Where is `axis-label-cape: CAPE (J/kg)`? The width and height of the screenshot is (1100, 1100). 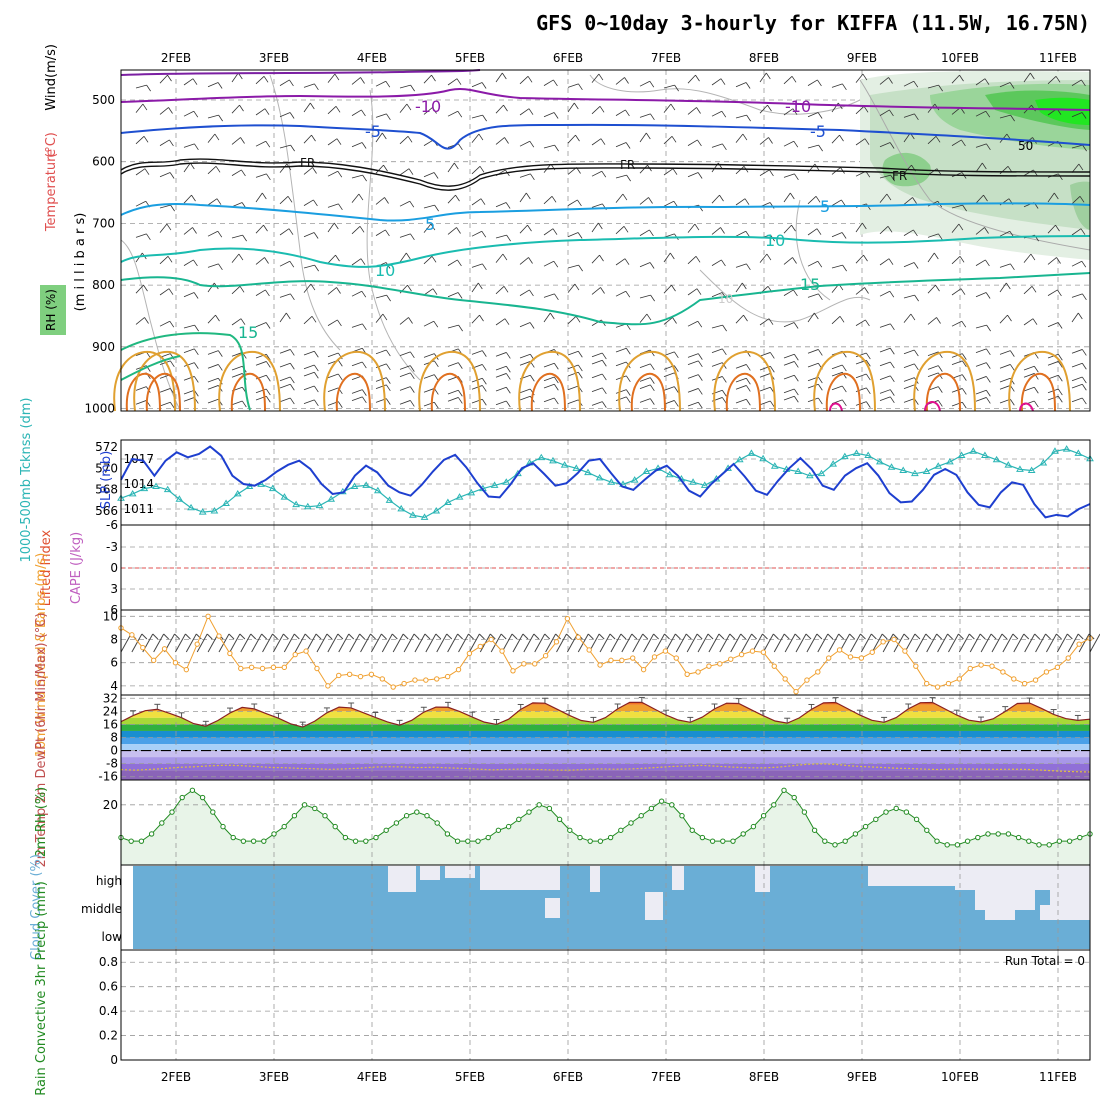 axis-label-cape: CAPE (J/kg) is located at coordinates (76, 568).